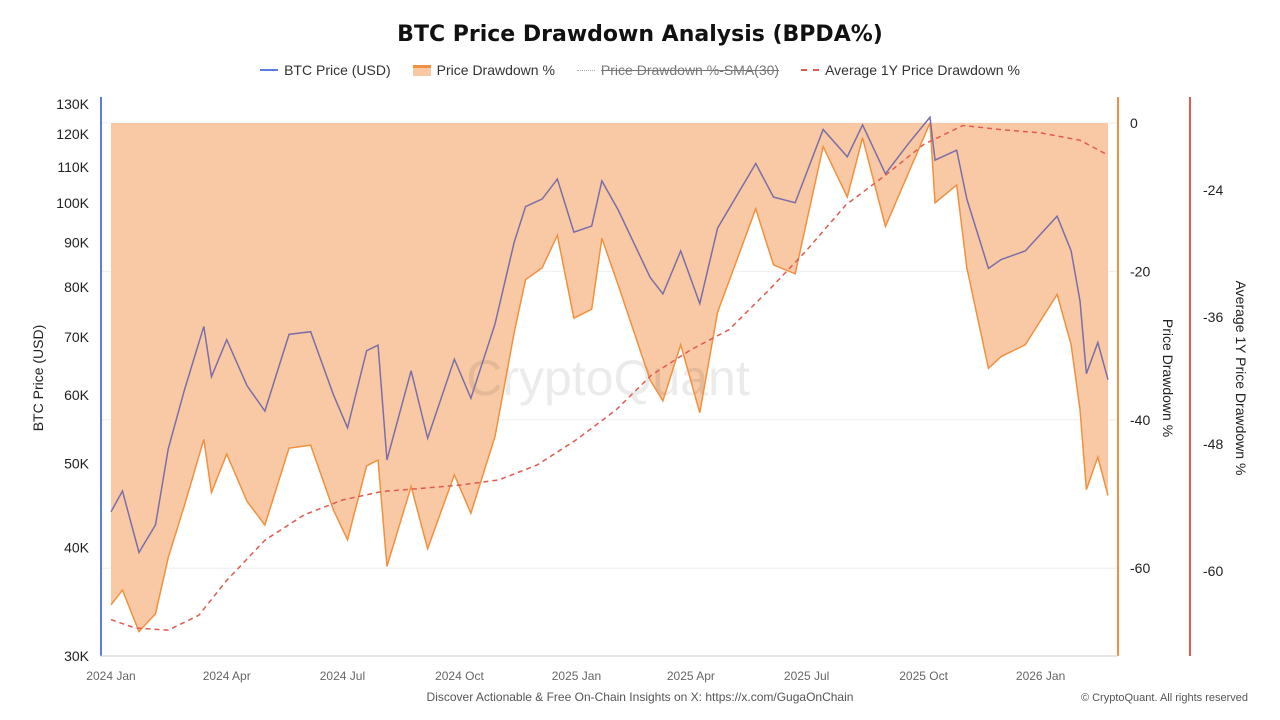 This screenshot has height=720, width=1280. I want to click on y-left-tick-label: 40K, so click(77, 548).